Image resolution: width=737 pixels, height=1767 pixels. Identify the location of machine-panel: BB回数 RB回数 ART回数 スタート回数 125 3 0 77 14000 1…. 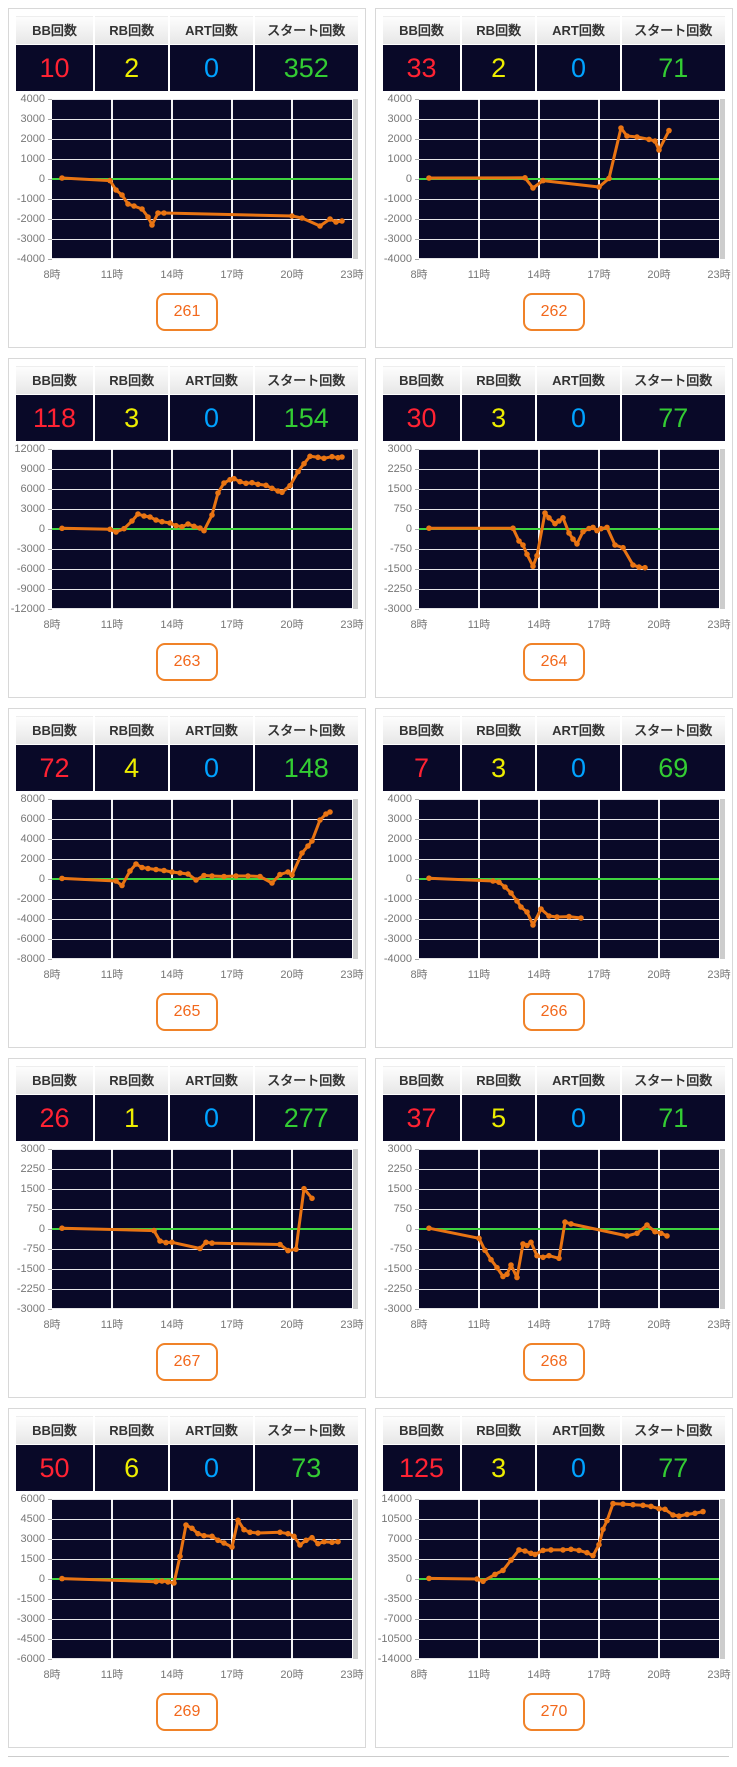
(554, 1578).